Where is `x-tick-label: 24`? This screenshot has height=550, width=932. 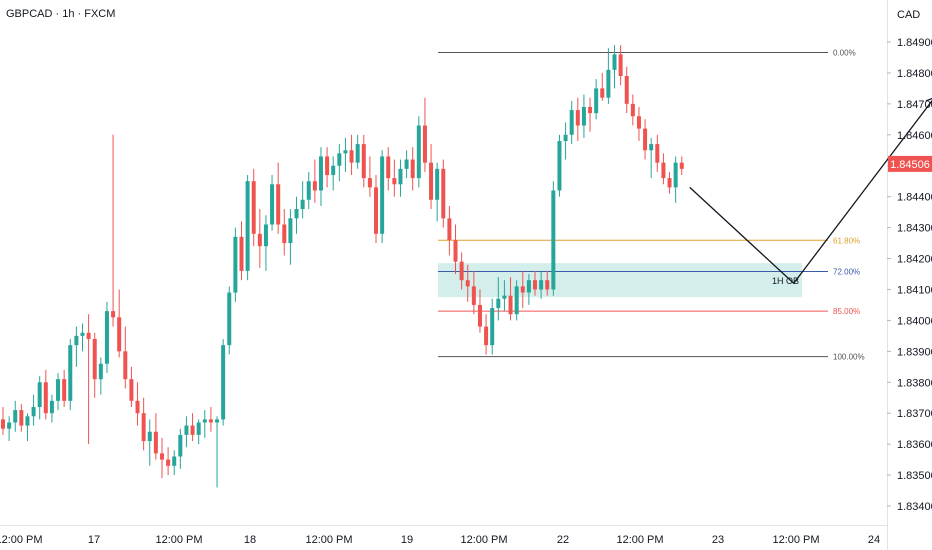 x-tick-label: 24 is located at coordinates (874, 540).